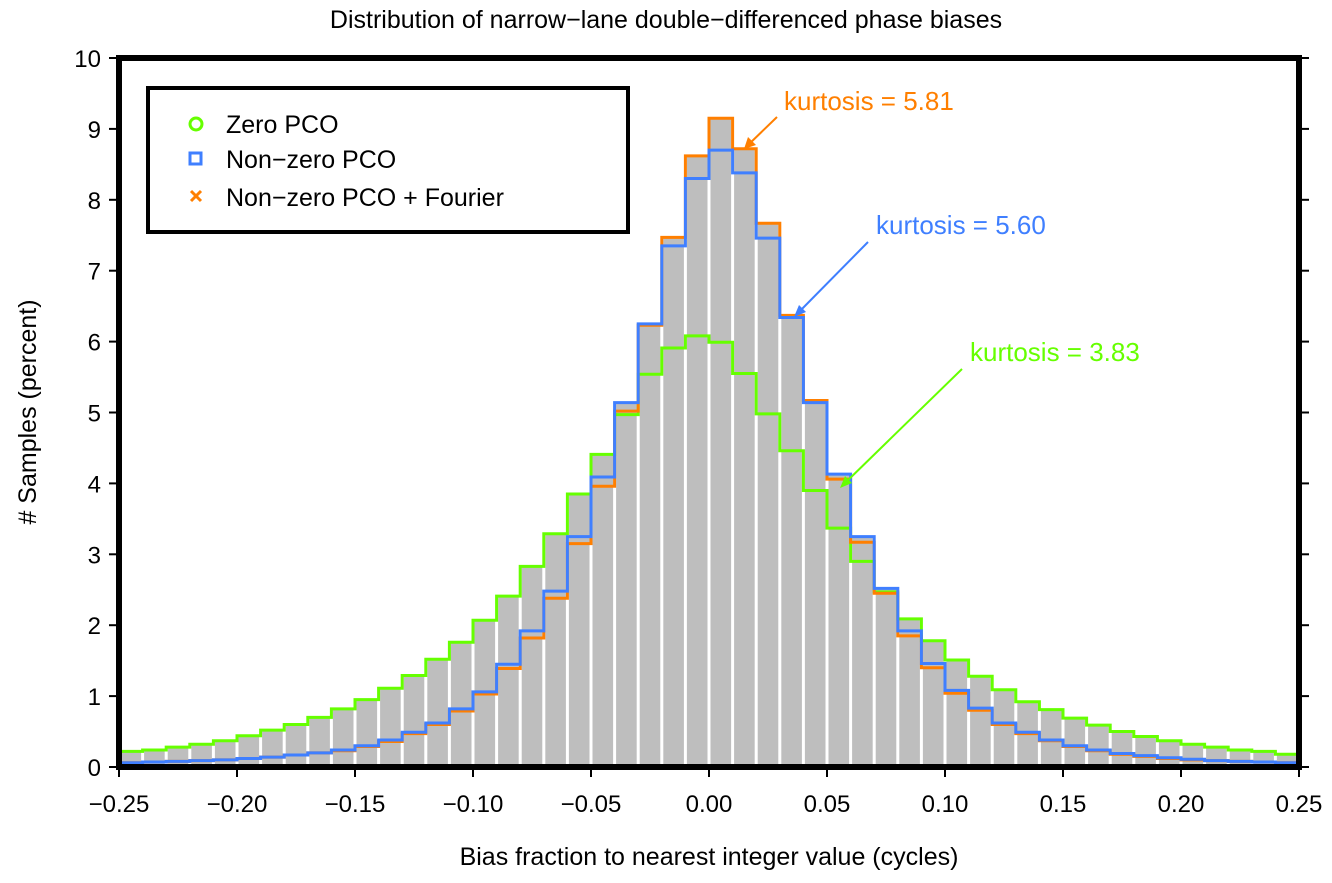  I want to click on legend-label-nonzero-pco-fourier: Non−zero PCO + Fourier, so click(365, 198).